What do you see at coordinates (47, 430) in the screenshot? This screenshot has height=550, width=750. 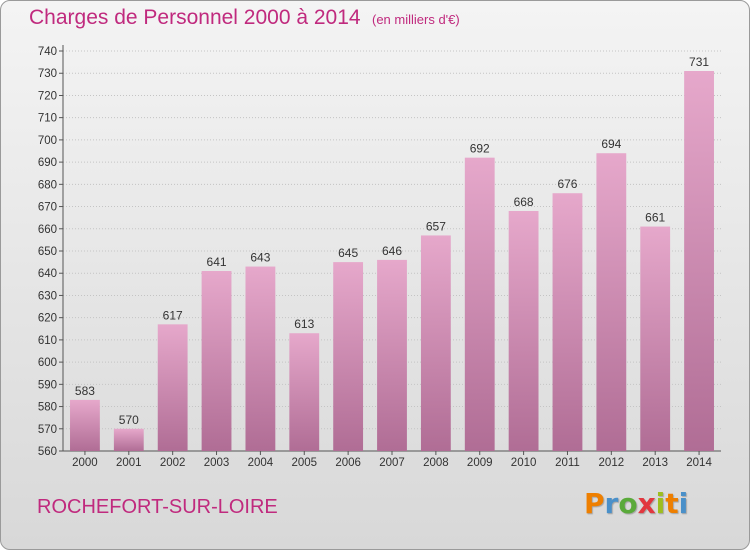 I see `y-tick-label: 570` at bounding box center [47, 430].